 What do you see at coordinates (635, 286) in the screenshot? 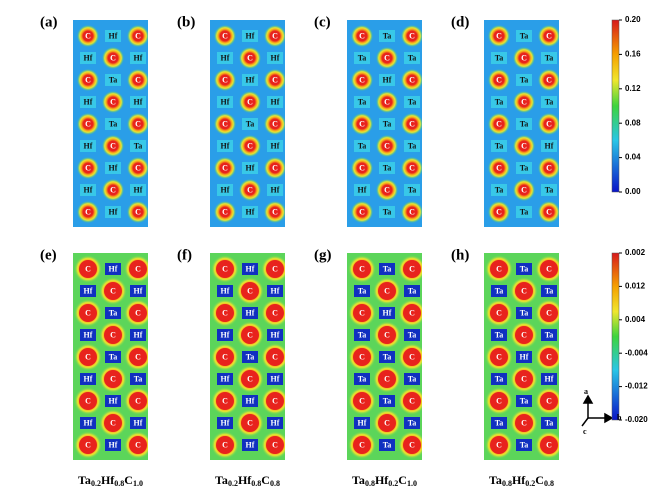
I see `tick-label: 0.012` at bounding box center [635, 286].